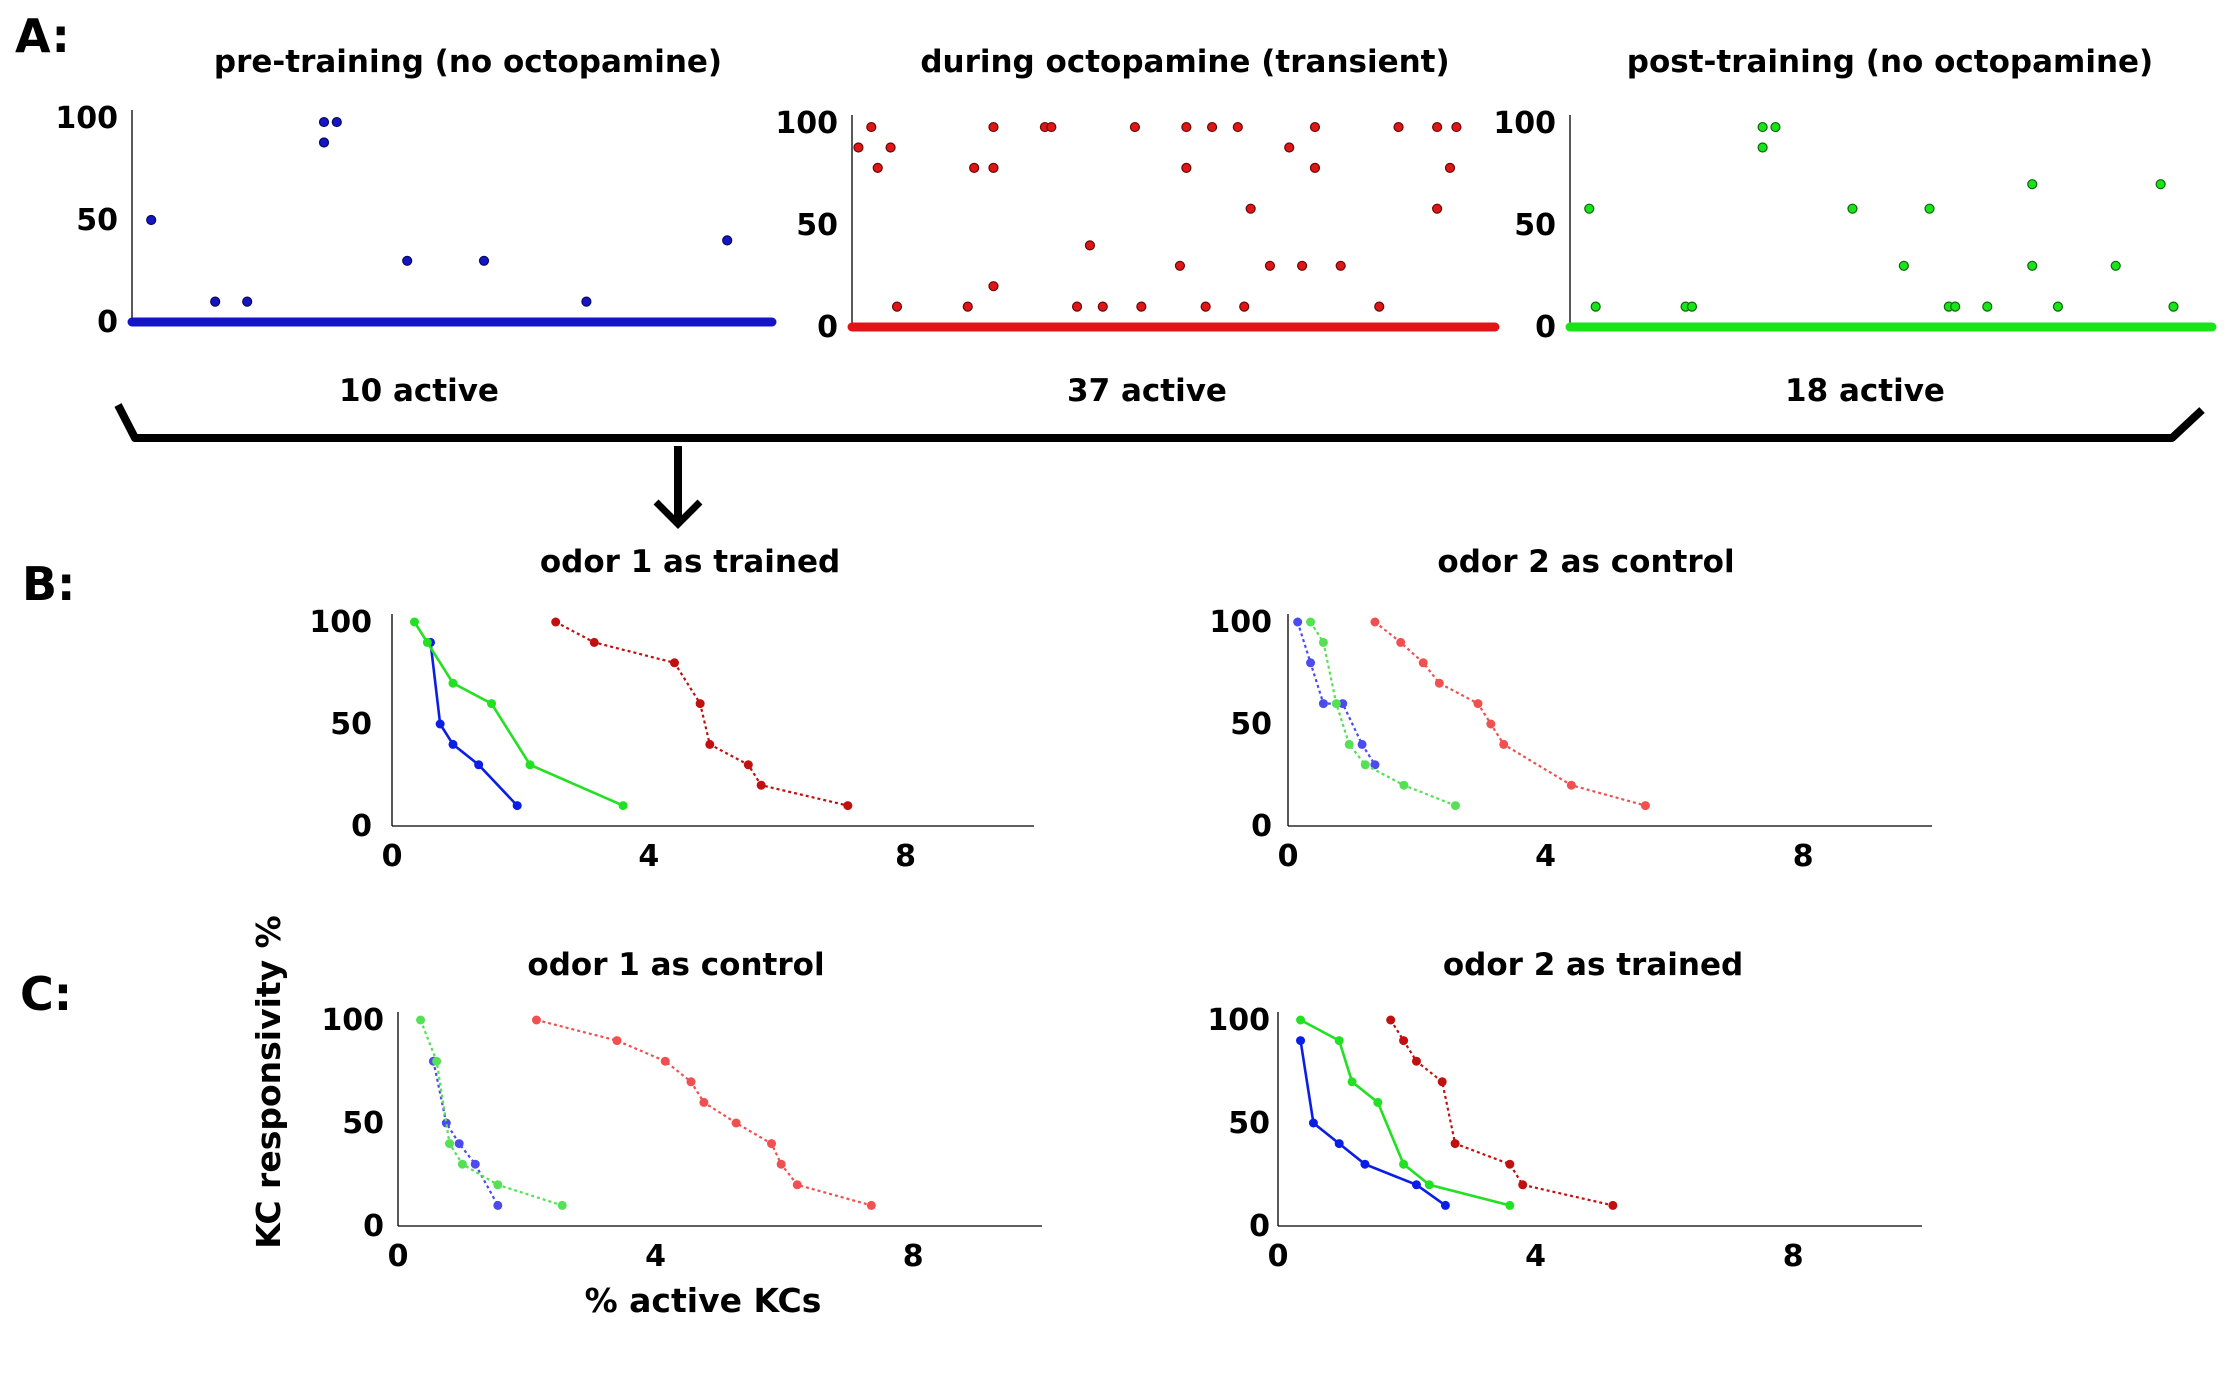 This screenshot has width=2232, height=1400. I want to click on panel-b1-title: odor 1 as trained, so click(690, 562).